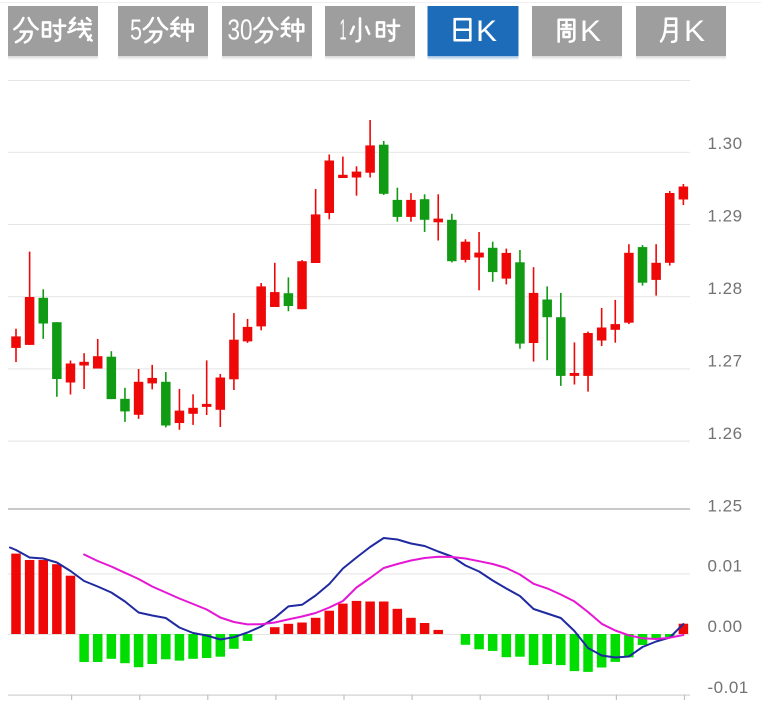  What do you see at coordinates (240, 30) in the screenshot?
I see `svg-text: 30` at bounding box center [240, 30].